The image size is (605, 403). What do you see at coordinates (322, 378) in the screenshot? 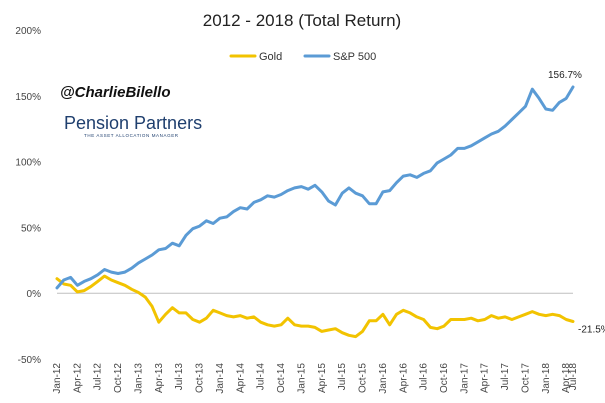
I see `x-tick-label: Apr-15` at bounding box center [322, 378].